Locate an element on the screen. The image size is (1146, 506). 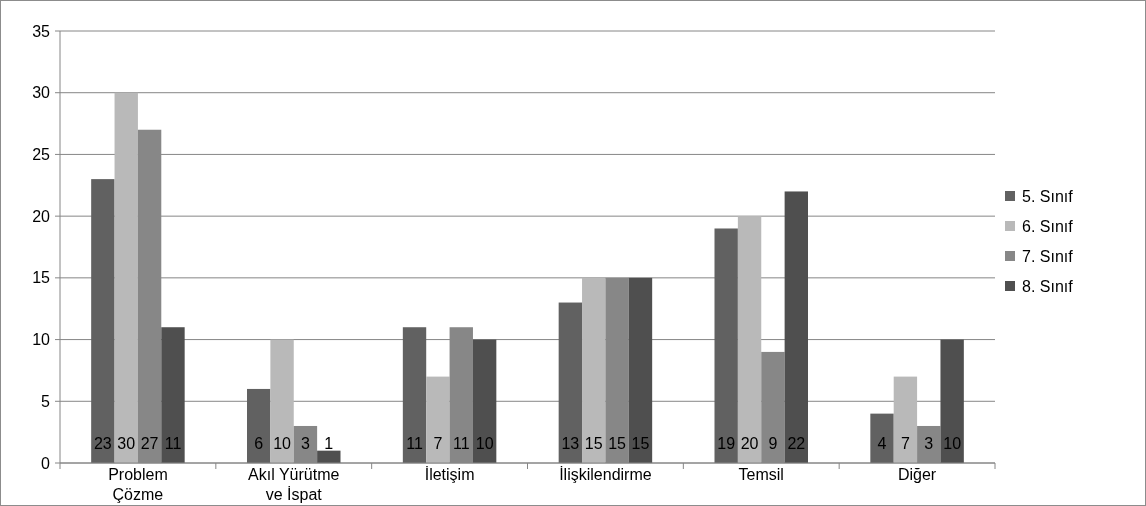
data-label: 13 is located at coordinates (570, 443).